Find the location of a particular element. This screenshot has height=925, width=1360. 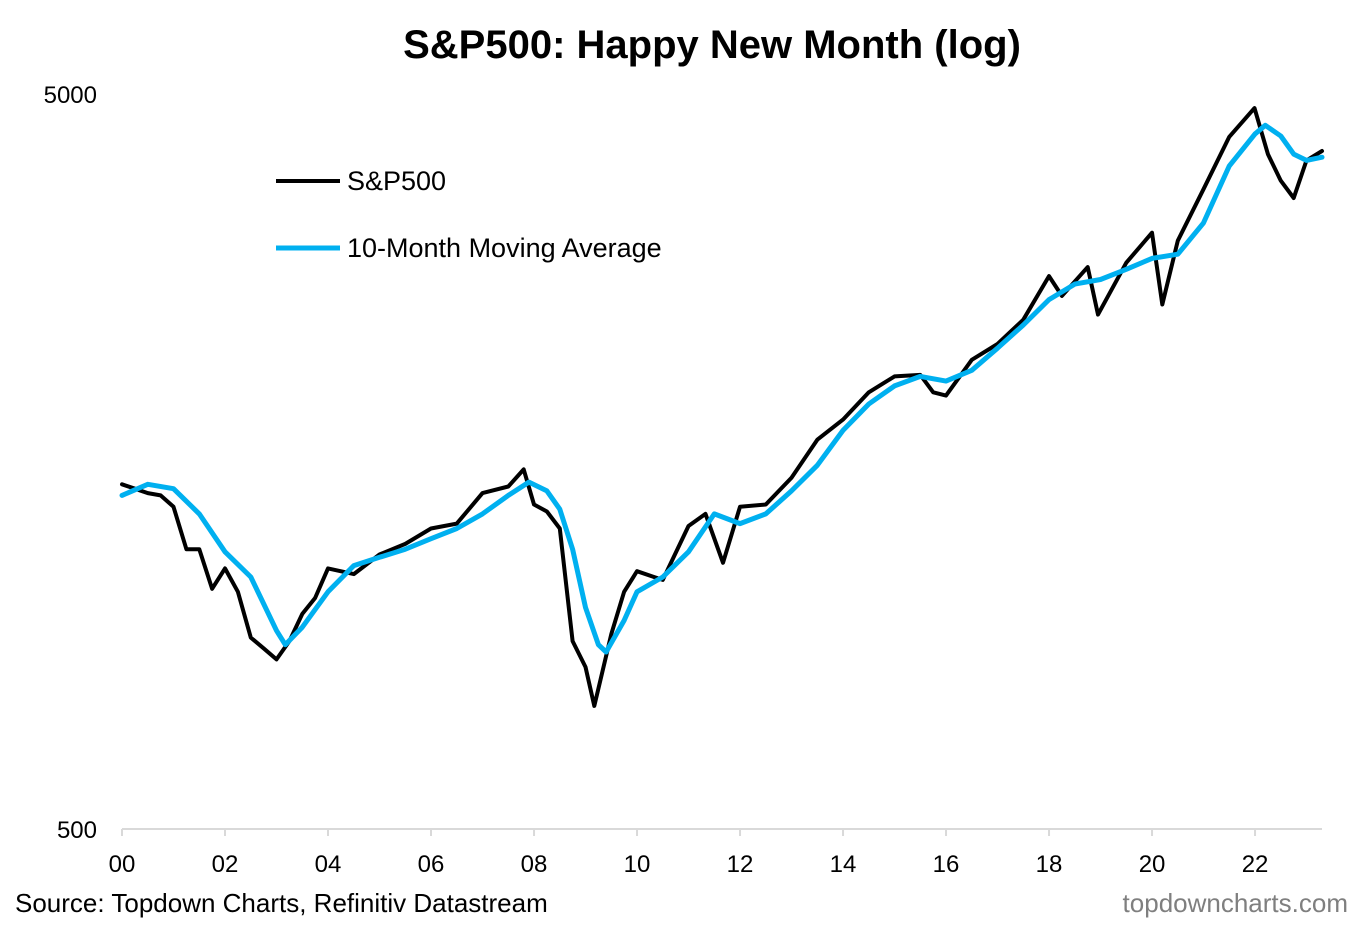

x-tick-label: 06 is located at coordinates (431, 864).